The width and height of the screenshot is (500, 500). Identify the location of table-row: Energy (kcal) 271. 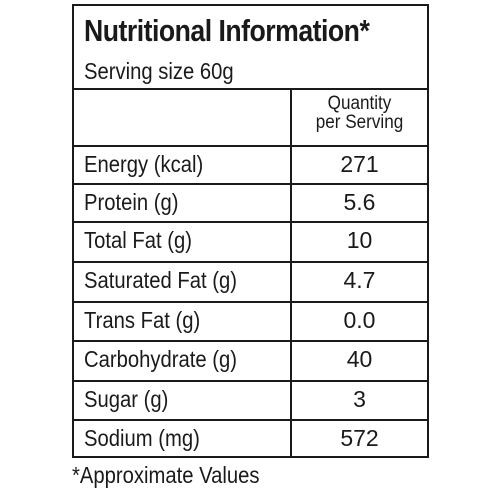
(250, 164).